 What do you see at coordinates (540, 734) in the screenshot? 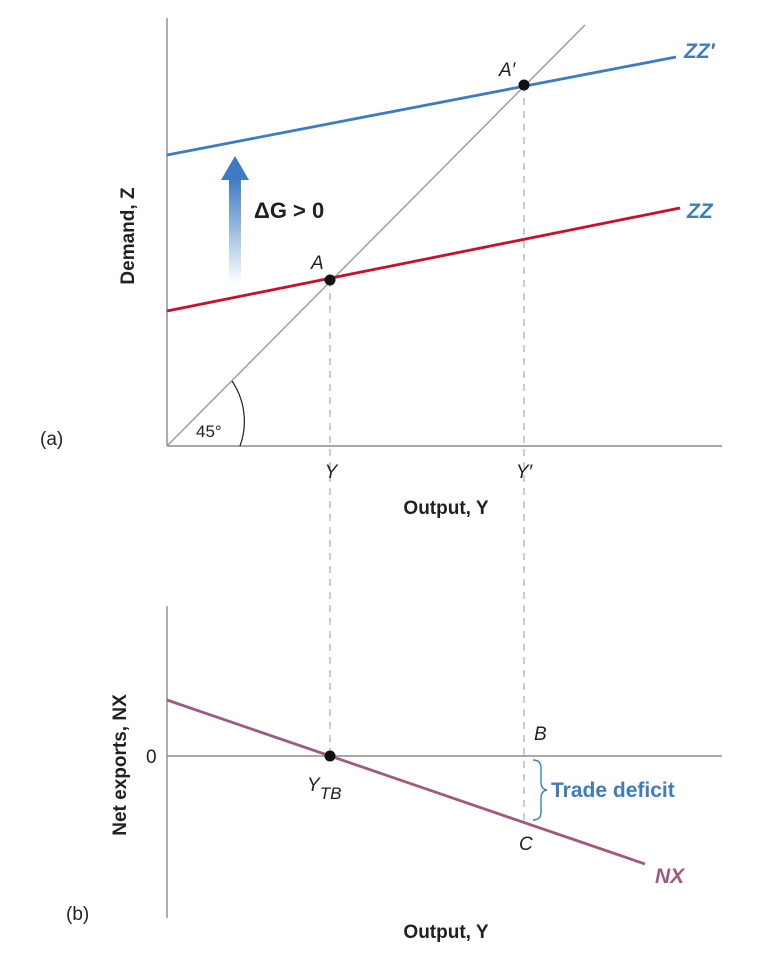
I see `point-b-label: B` at bounding box center [540, 734].